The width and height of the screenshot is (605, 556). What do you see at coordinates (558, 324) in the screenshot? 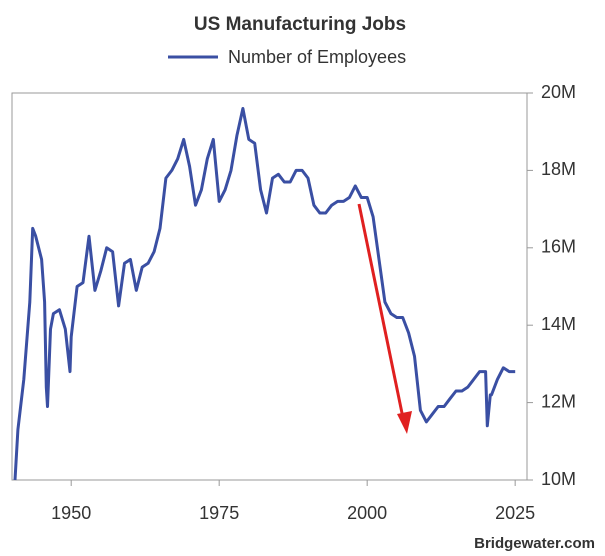
I see `y-tick-label: 14M` at bounding box center [558, 324].